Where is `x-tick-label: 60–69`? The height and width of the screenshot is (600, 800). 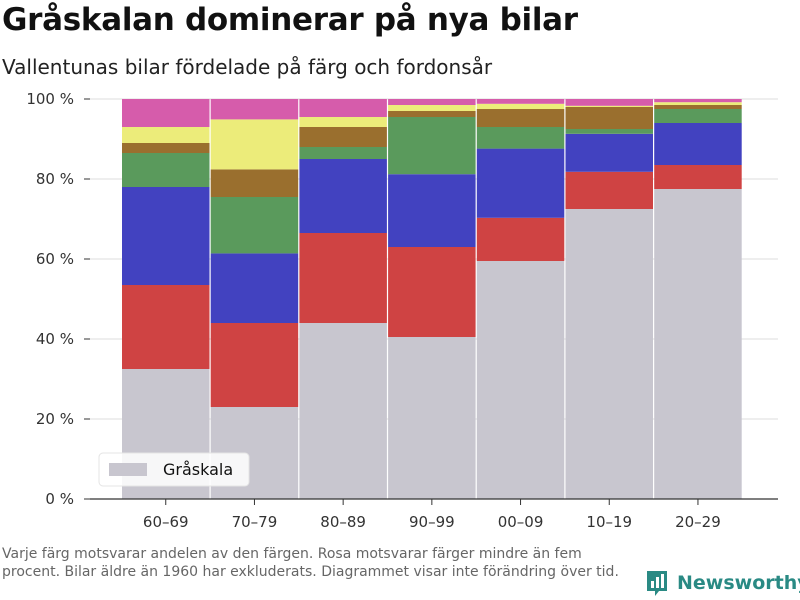
x-tick-label: 60–69 is located at coordinates (166, 522).